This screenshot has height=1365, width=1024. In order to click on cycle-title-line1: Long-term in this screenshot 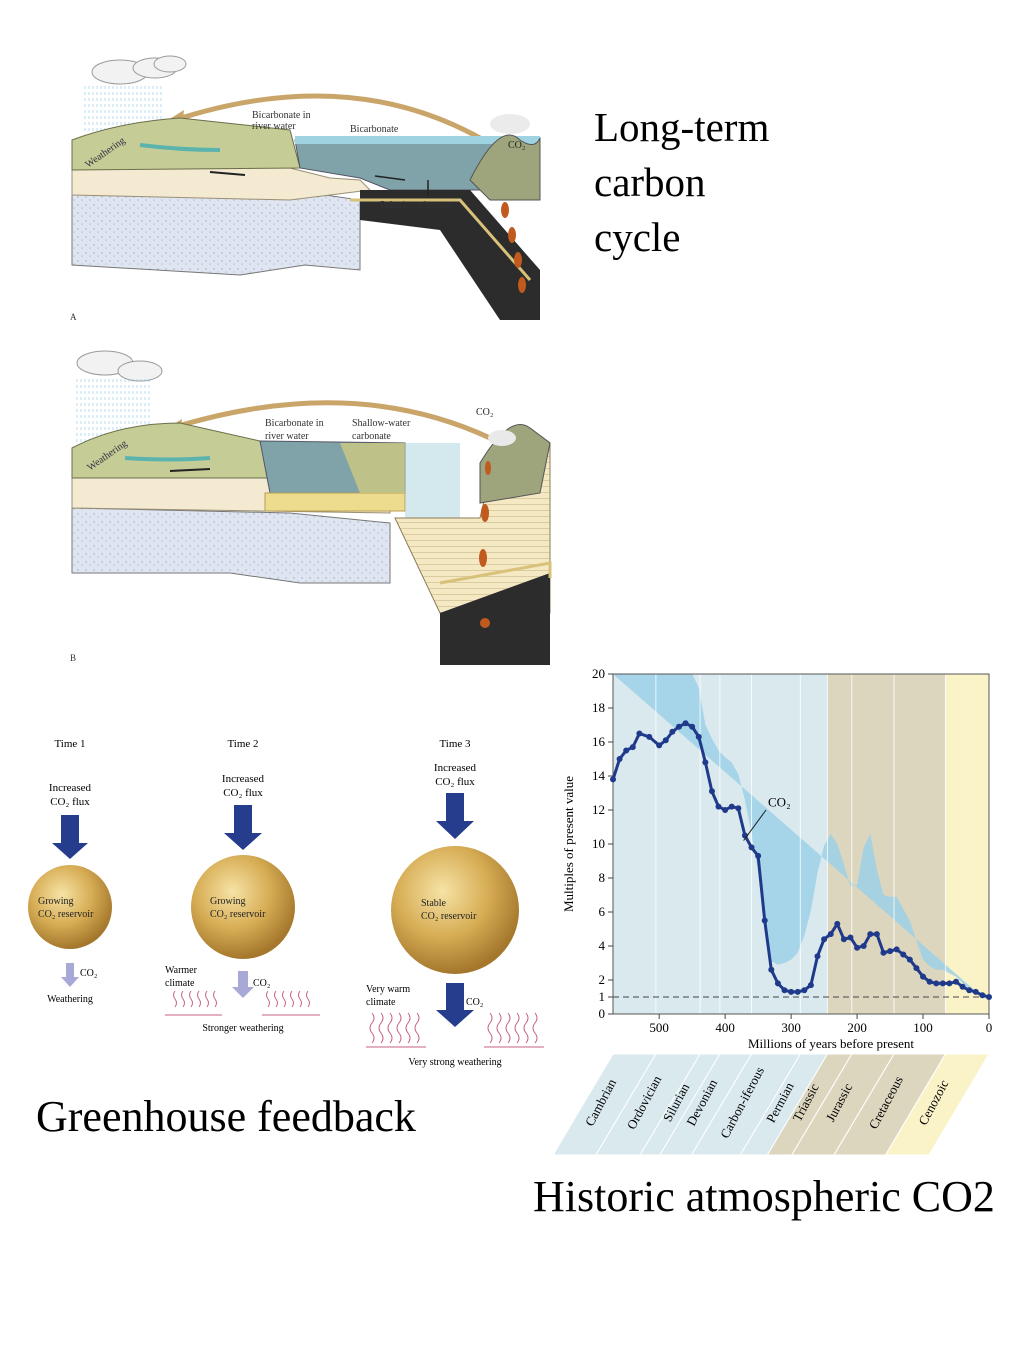, I will do `click(682, 127)`.